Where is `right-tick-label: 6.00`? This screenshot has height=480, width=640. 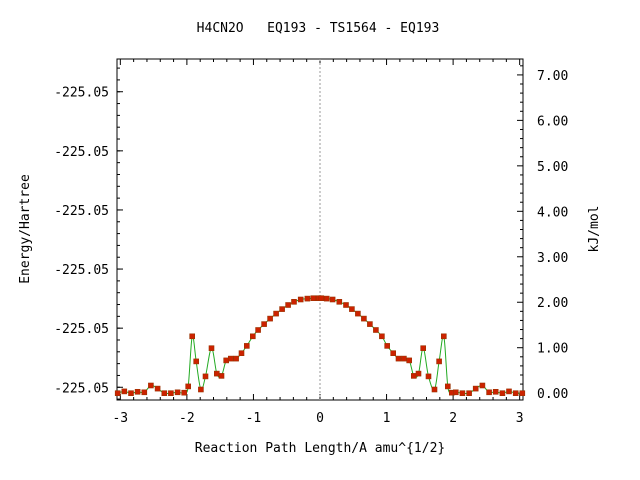
right-tick-label: 6.00 is located at coordinates (552, 121).